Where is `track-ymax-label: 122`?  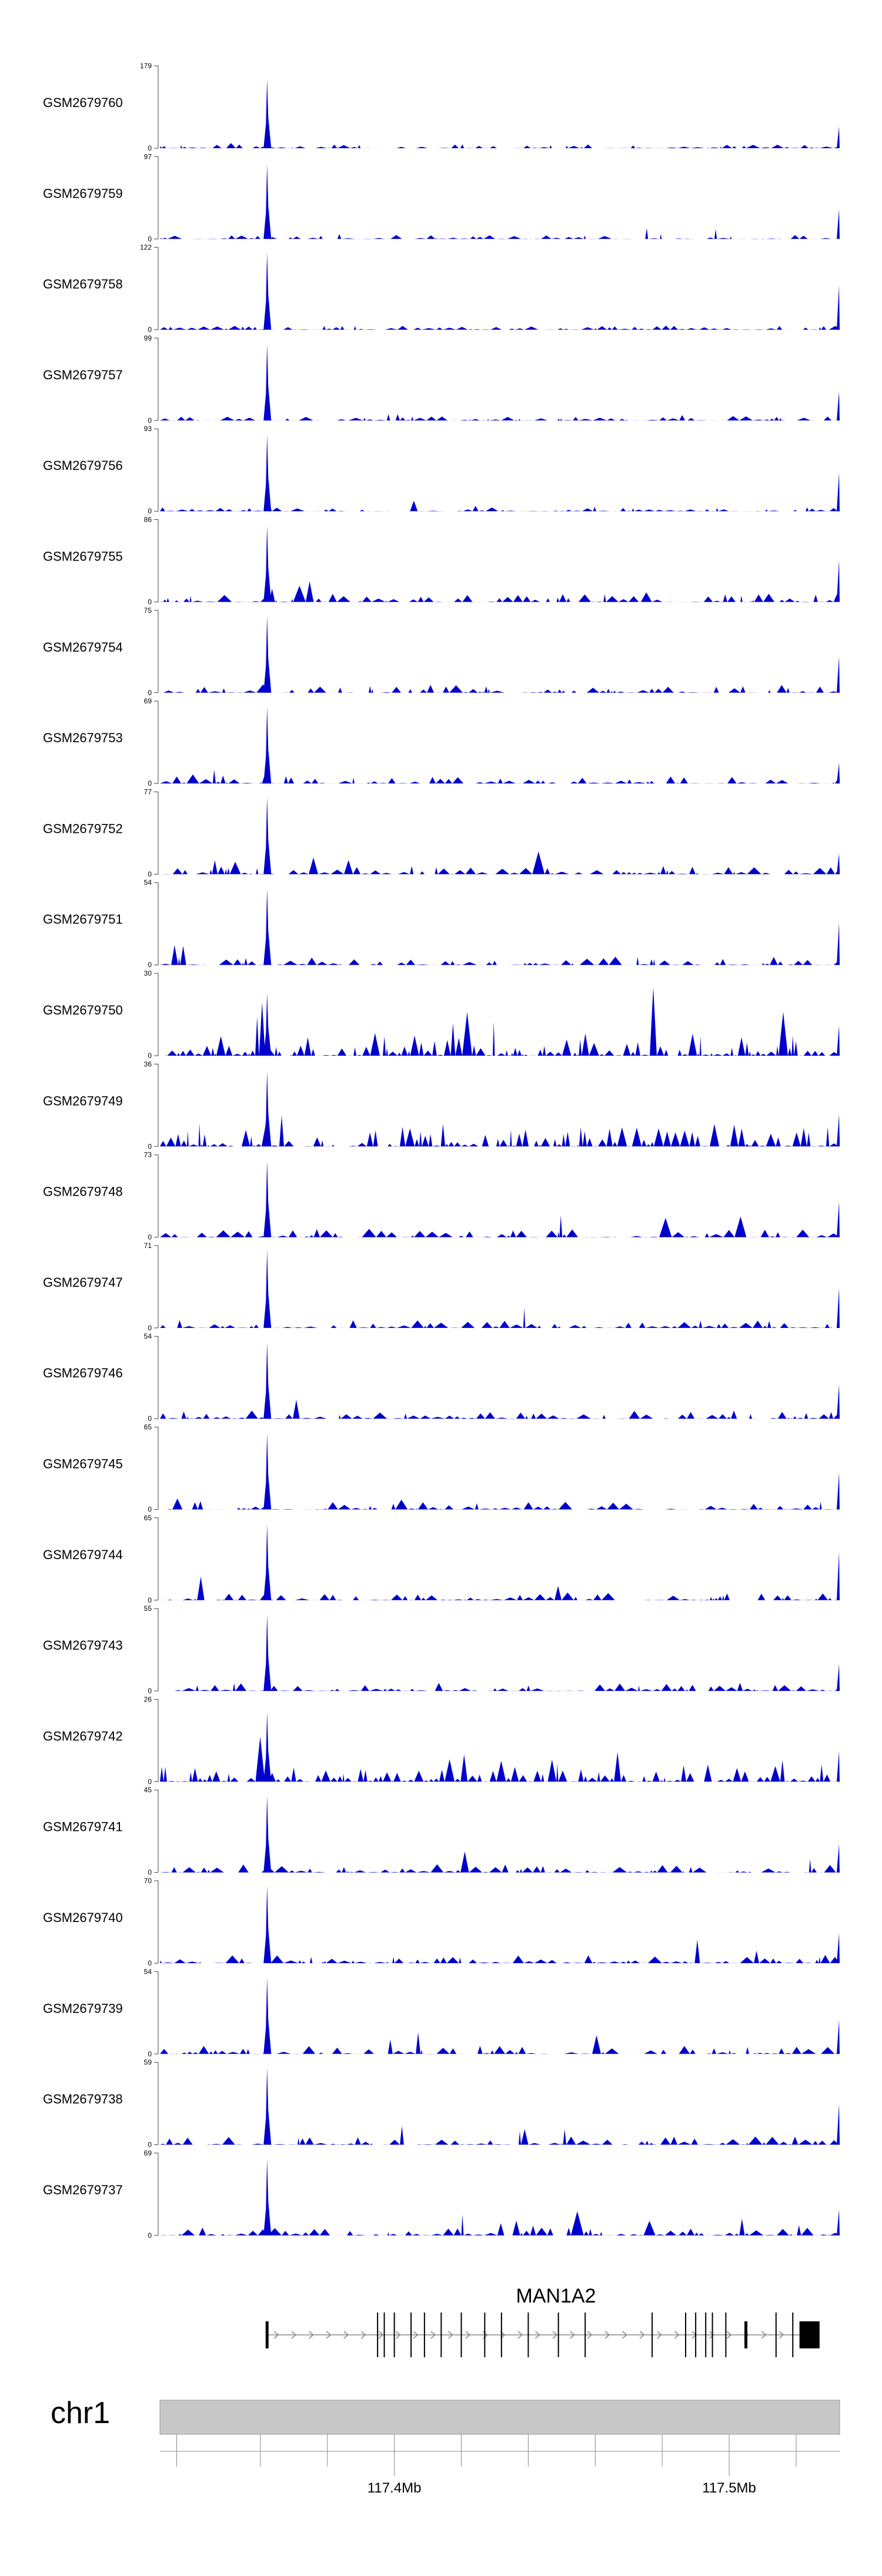
track-ymax-label: 122 is located at coordinates (146, 247).